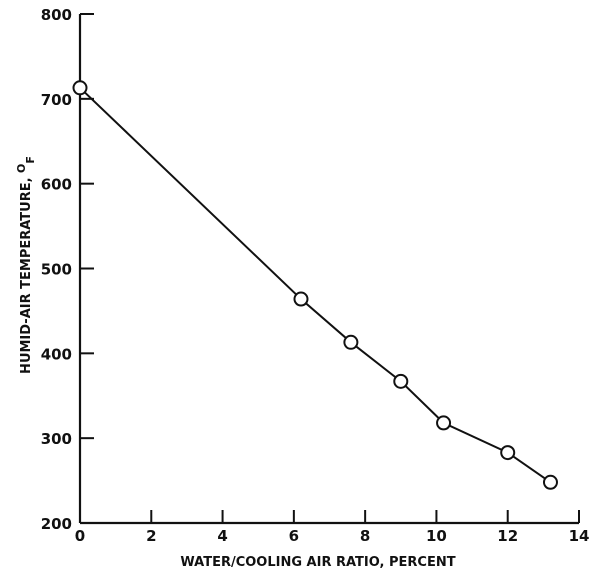 The height and width of the screenshot is (574, 594). Describe the element at coordinates (507, 536) in the screenshot. I see `x-tick-label: 12` at that location.